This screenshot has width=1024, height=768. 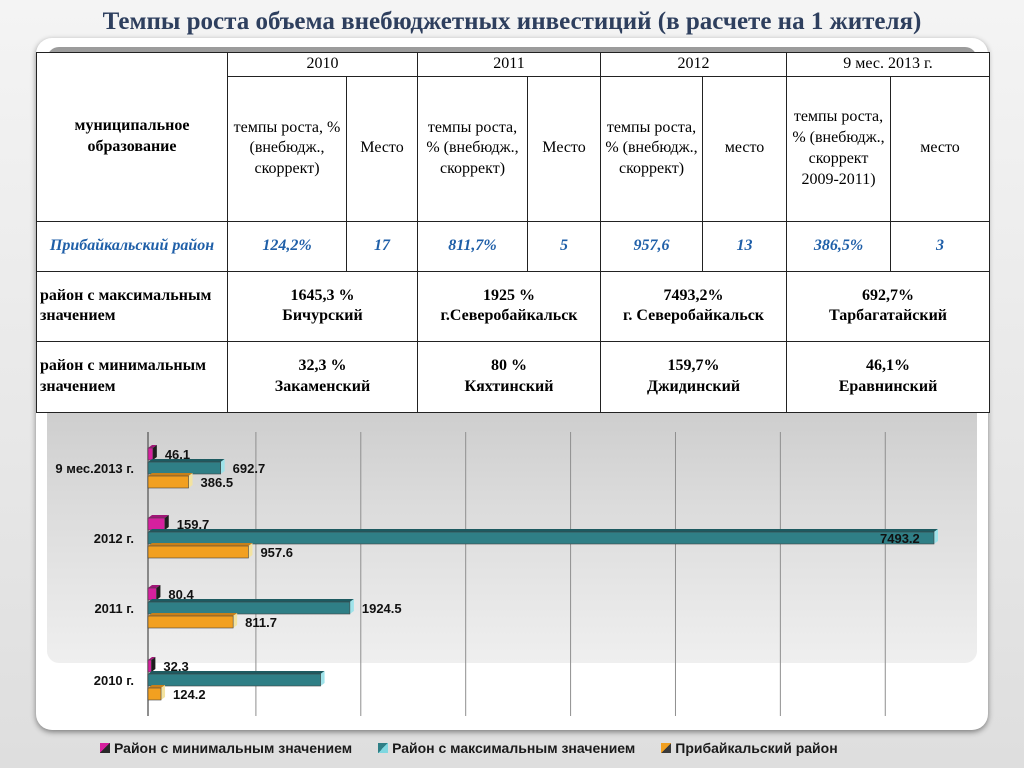 I want to click on data-label: 7493.2, so click(x=900, y=538).